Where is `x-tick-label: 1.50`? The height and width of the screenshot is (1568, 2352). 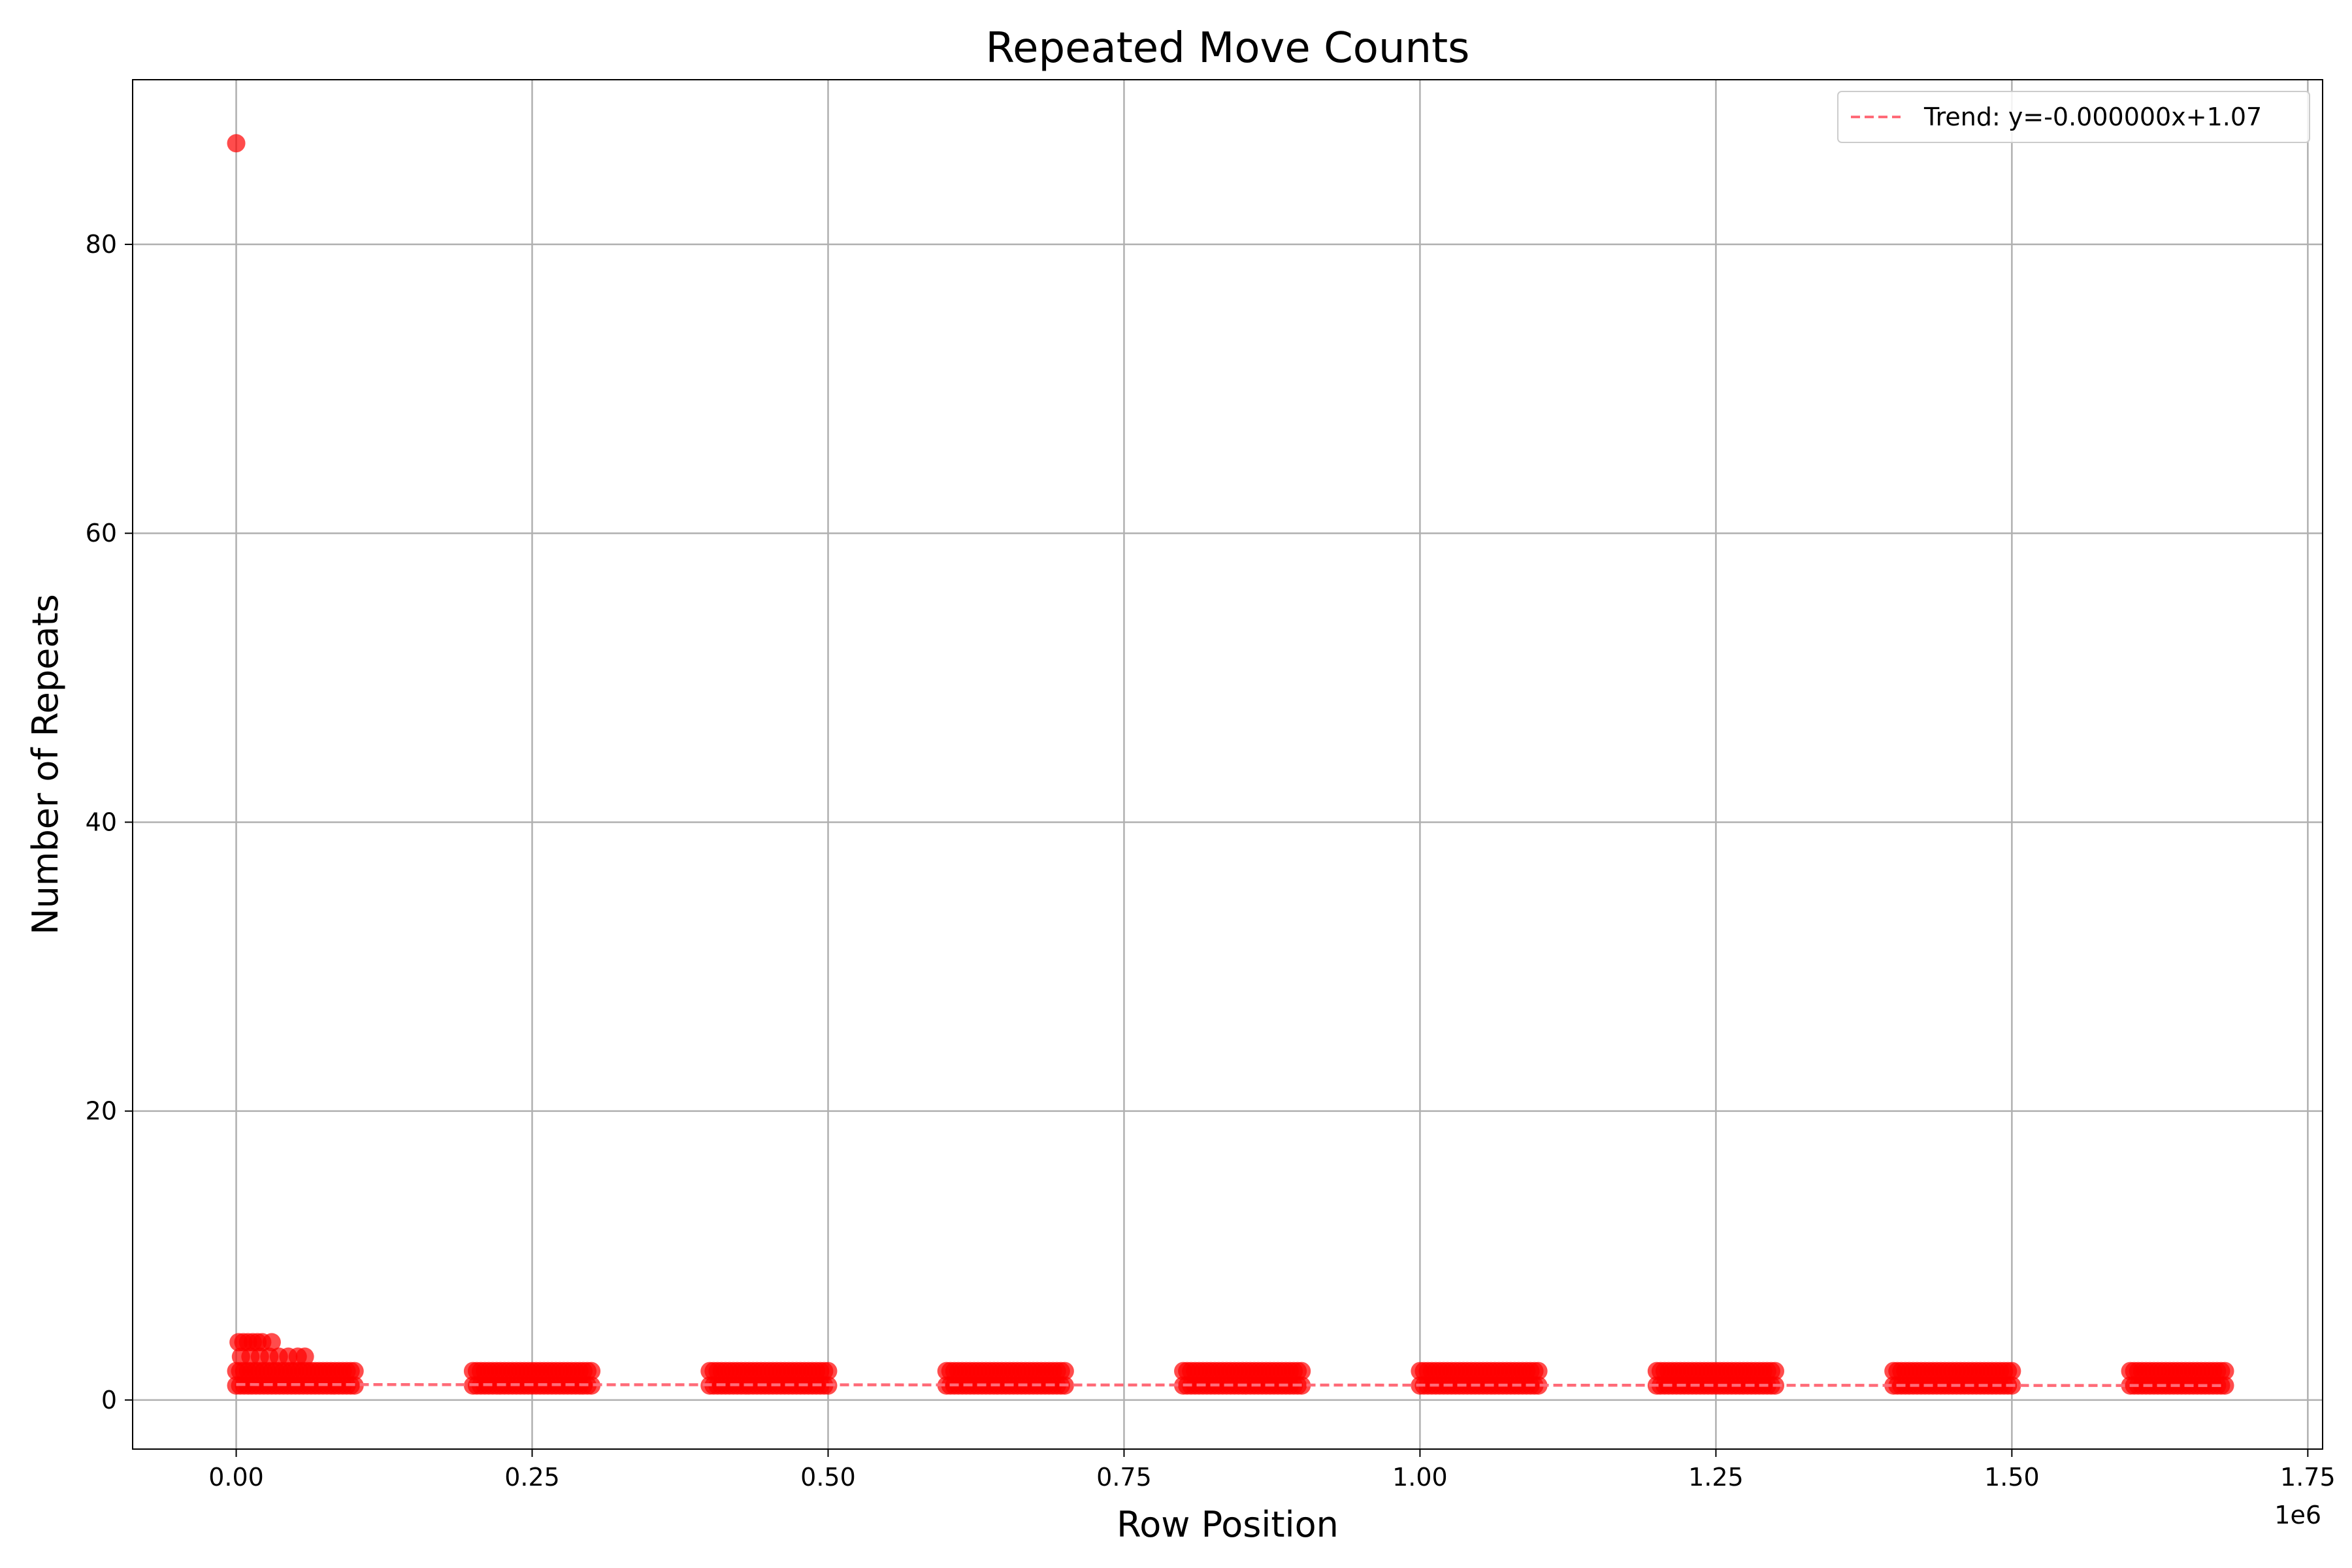
x-tick-label: 1.50 is located at coordinates (2012, 1477).